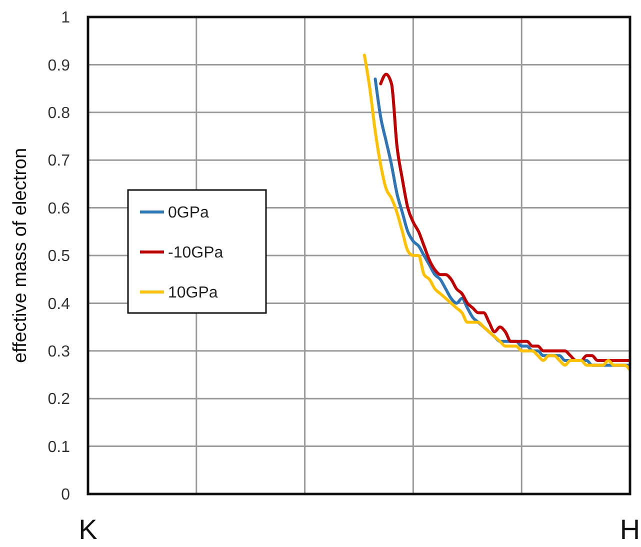 Image resolution: width=641 pixels, height=547 pixels. What do you see at coordinates (630, 529) in the screenshot?
I see `x-tick-label: H` at bounding box center [630, 529].